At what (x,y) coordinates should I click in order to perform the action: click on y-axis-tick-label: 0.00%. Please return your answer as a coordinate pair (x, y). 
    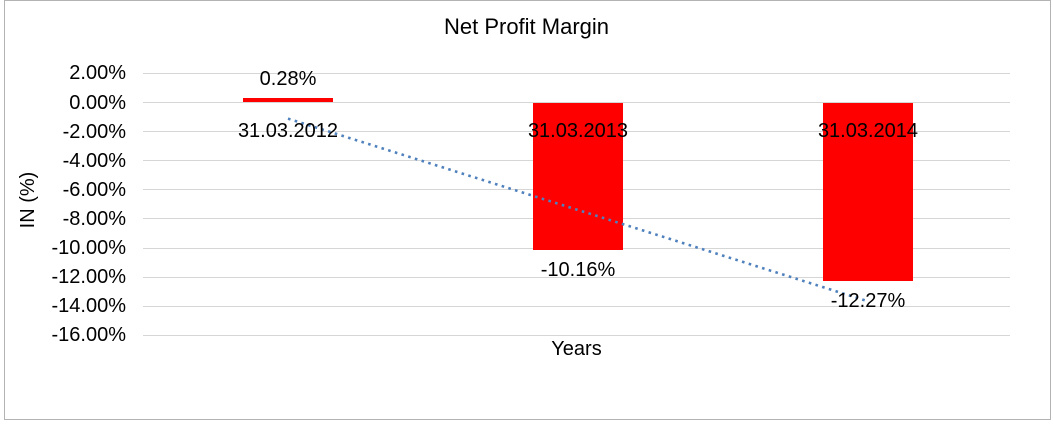
    Looking at the image, I should click on (97, 102).